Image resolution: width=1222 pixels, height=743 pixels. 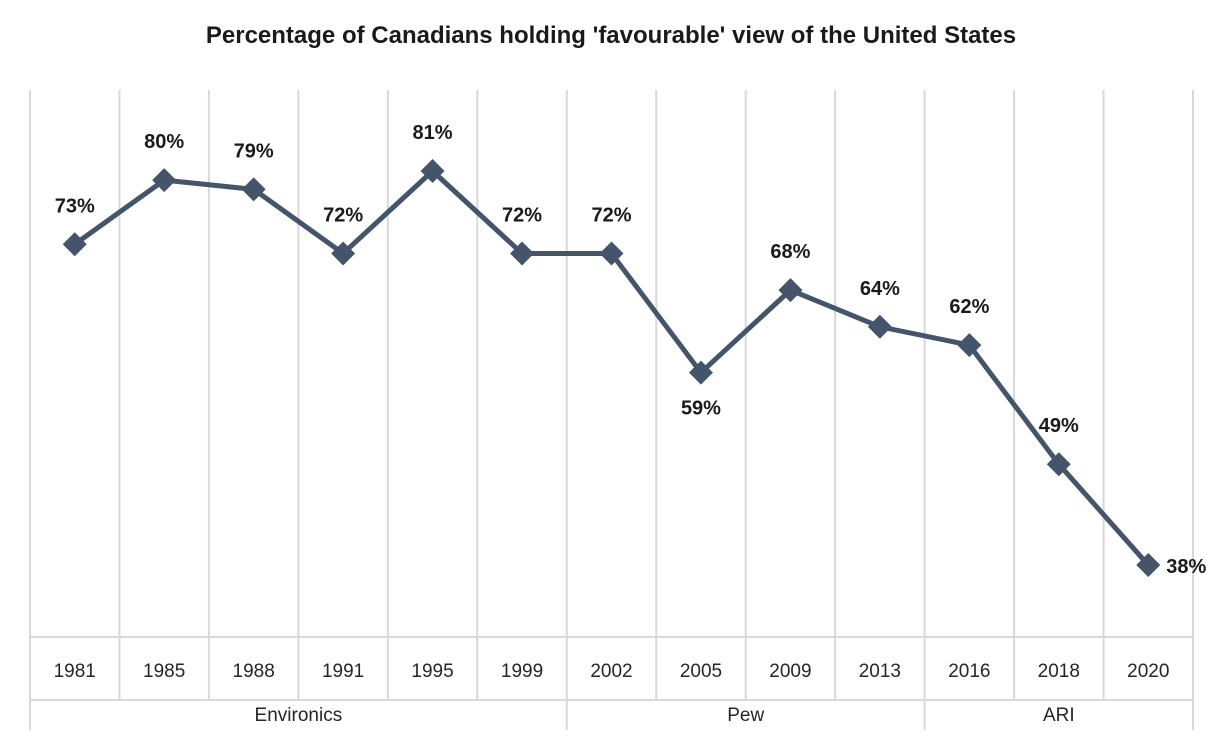 What do you see at coordinates (1186, 567) in the screenshot?
I see `data-label: 38%` at bounding box center [1186, 567].